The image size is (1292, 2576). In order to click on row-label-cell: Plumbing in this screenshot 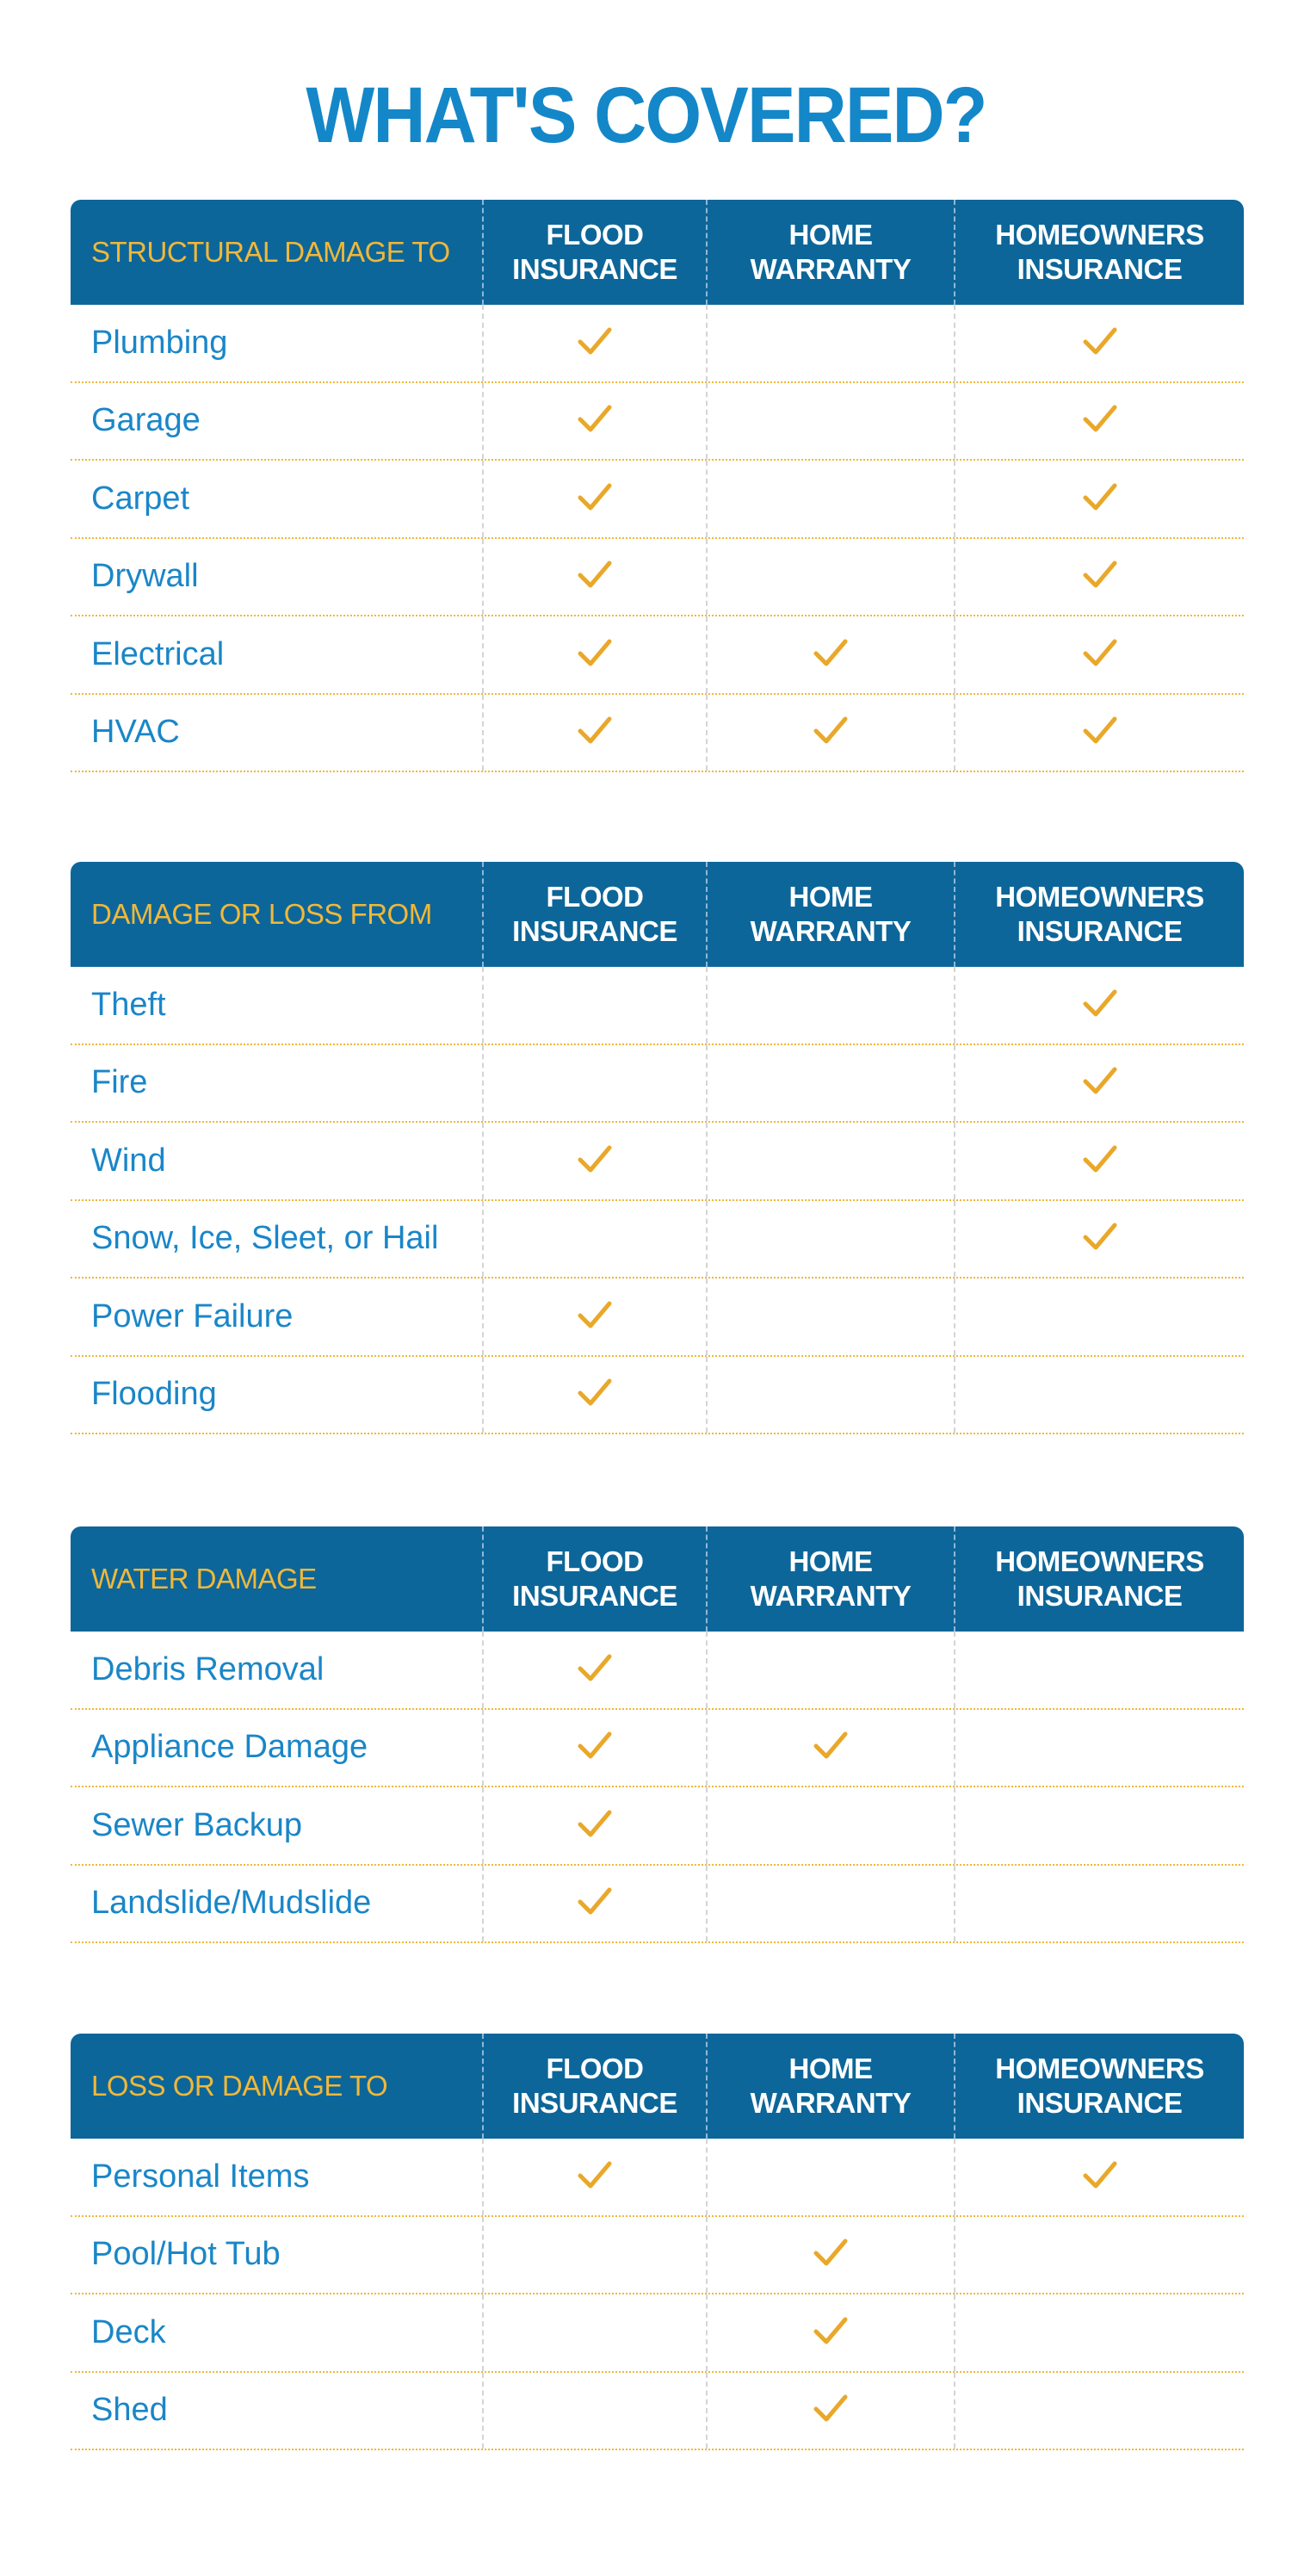, I will do `click(277, 343)`.